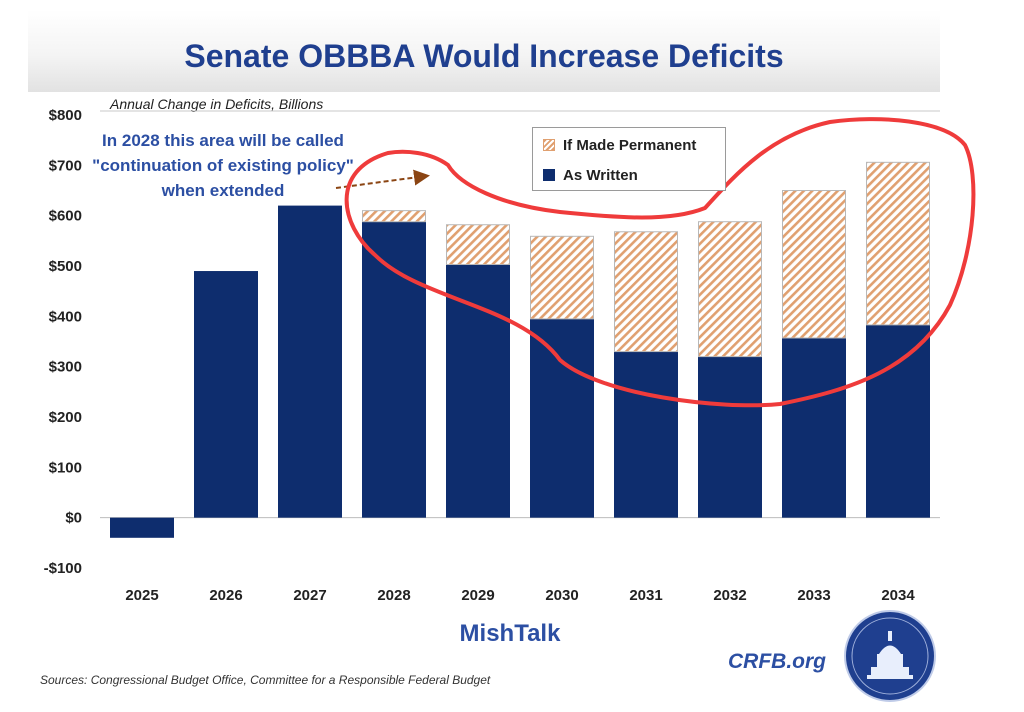 The image size is (1024, 712). I want to click on y-tick-label: $600, so click(65, 216).